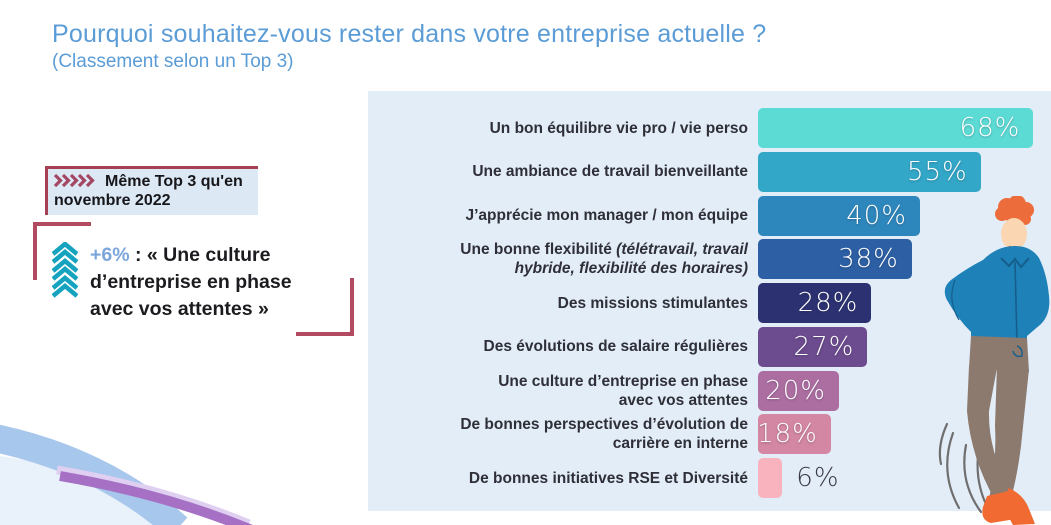 This screenshot has height=525, width=1051. I want to click on bar: 68%, so click(896, 128).